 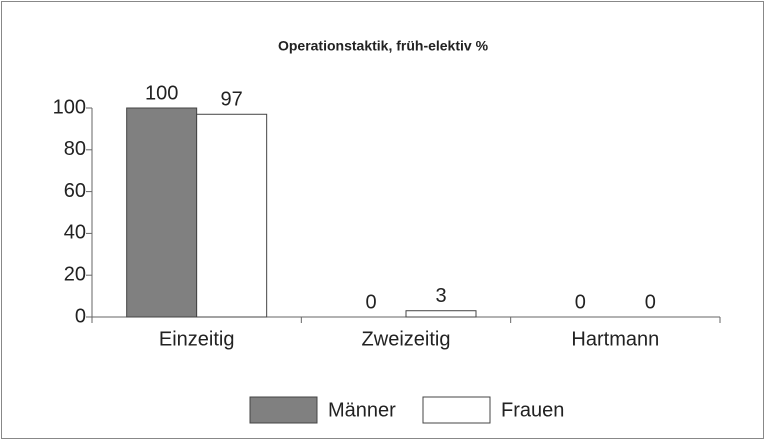 I want to click on y-tick-label: 20, so click(x=75, y=274).